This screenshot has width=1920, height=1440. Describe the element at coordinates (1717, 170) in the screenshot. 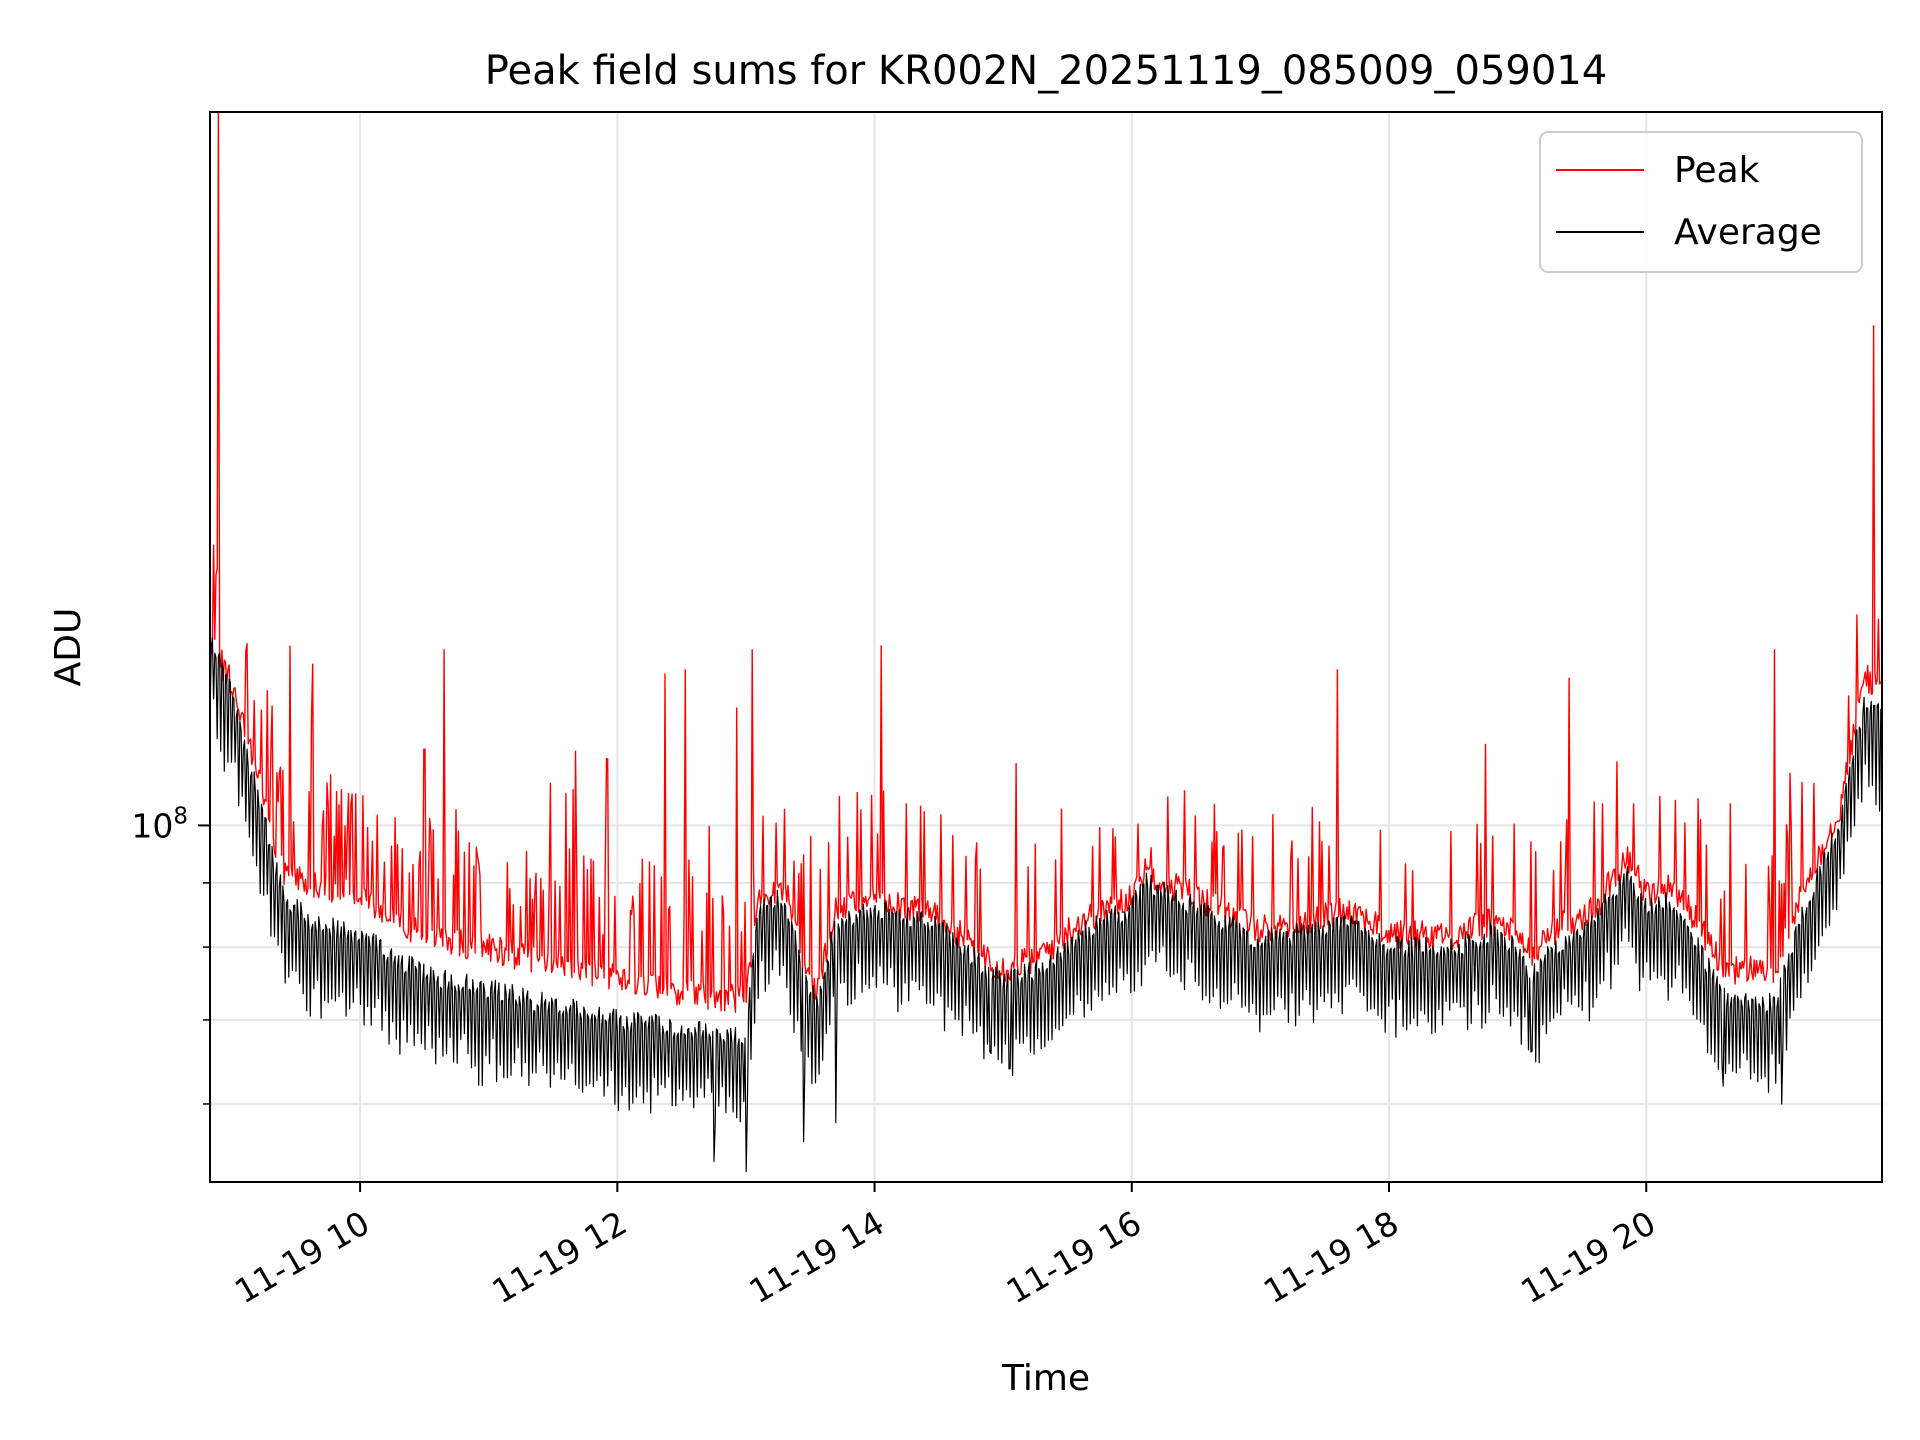

I see `legend-peak-label: Peak` at that location.